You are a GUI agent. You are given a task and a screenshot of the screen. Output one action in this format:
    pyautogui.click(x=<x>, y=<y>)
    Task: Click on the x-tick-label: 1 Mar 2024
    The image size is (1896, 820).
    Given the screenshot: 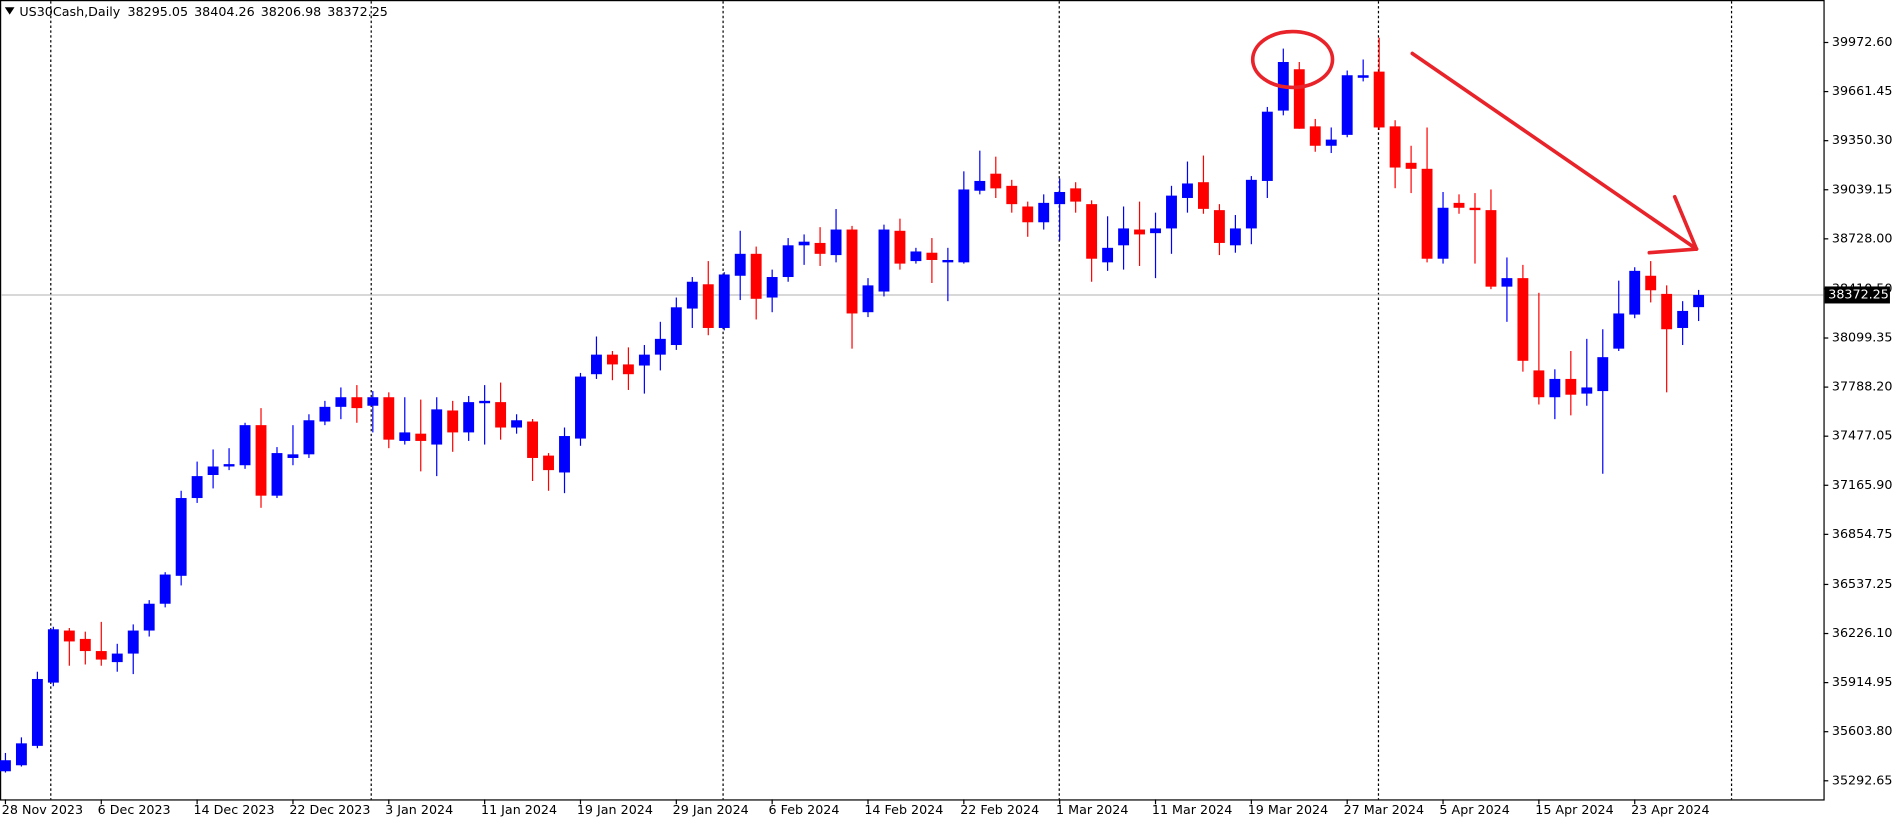 What is the action you would take?
    pyautogui.click(x=1092, y=809)
    